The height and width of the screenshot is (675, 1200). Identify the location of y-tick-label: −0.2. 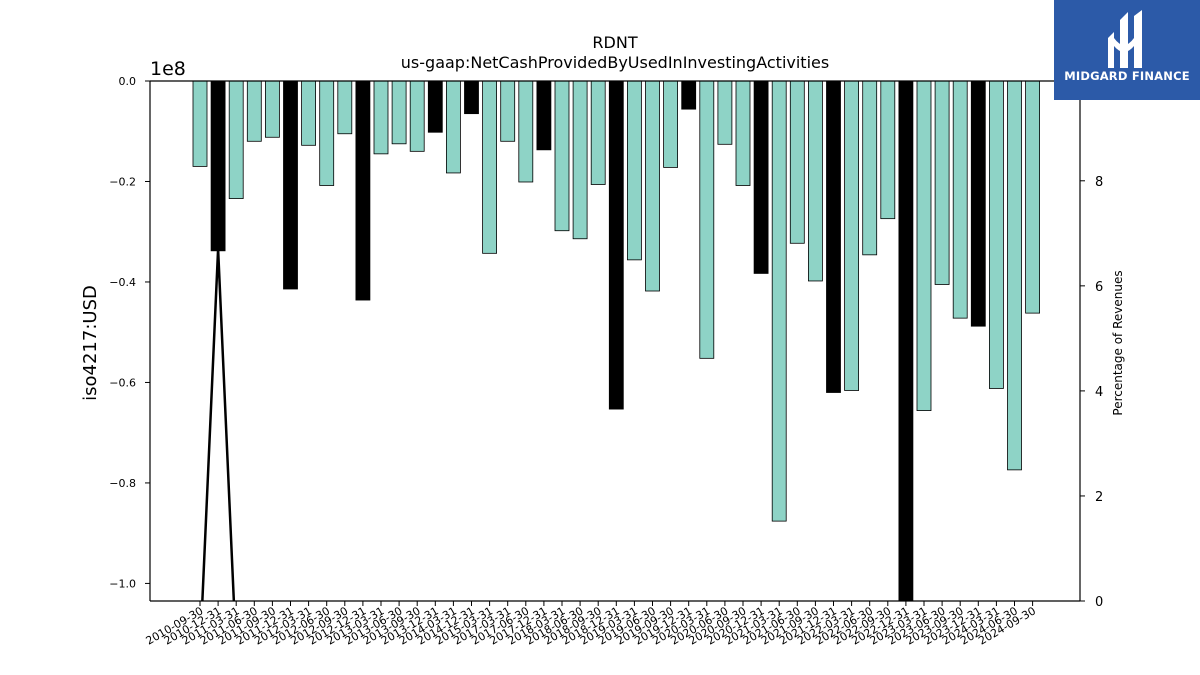
(122, 181).